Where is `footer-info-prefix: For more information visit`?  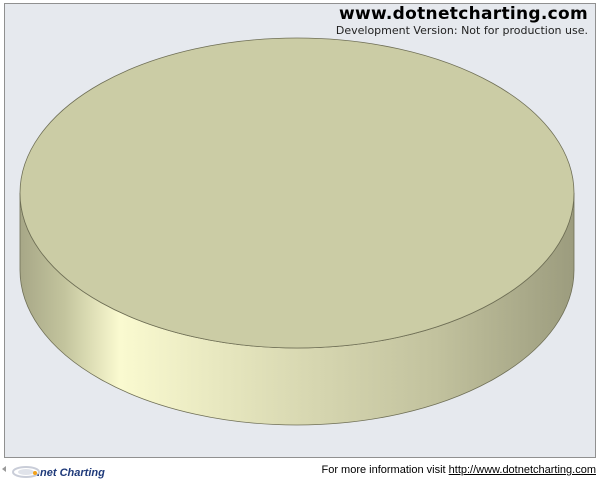
footer-info-prefix: For more information visit is located at coordinates (385, 470).